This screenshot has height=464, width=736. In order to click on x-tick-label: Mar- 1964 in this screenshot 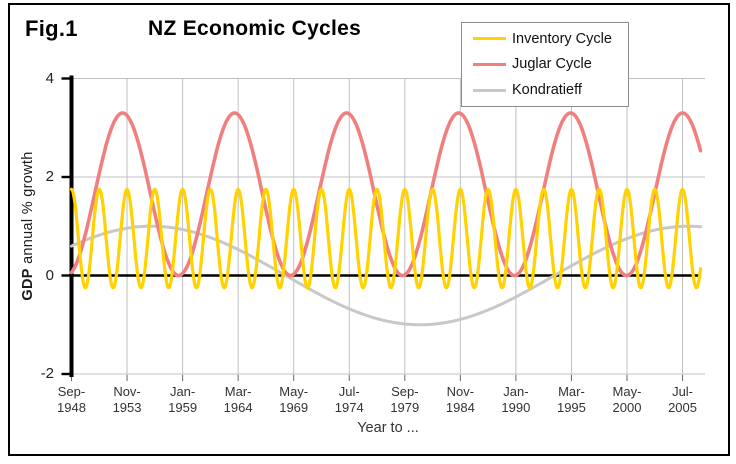, I will do `click(238, 400)`.